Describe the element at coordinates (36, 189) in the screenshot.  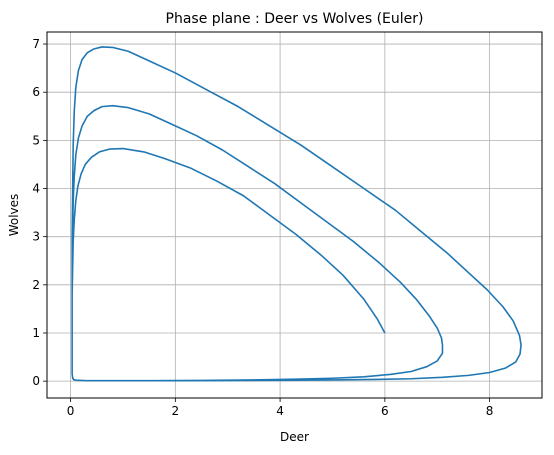
I see `y-tick-label: 4` at that location.